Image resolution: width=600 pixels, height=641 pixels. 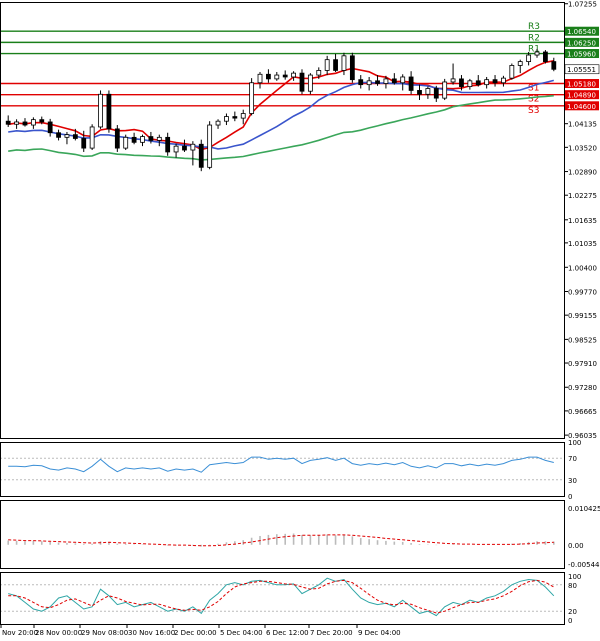 What do you see at coordinates (582, 268) in the screenshot?
I see `y-tick-label: 1.00400` at bounding box center [582, 268].